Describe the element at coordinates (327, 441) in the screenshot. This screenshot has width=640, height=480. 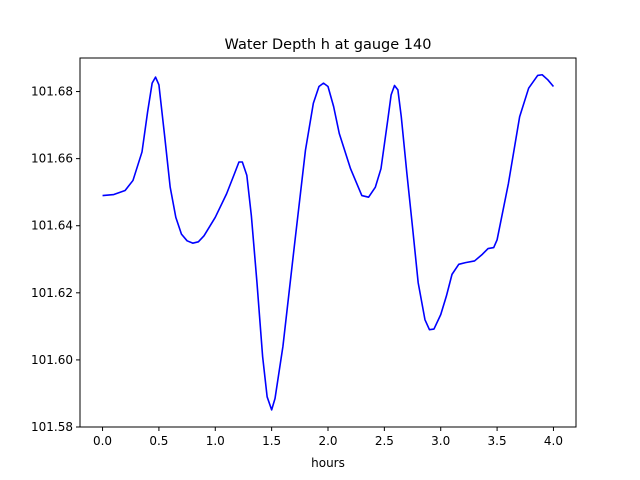
I see `x-tick-label: 2.0` at that location.